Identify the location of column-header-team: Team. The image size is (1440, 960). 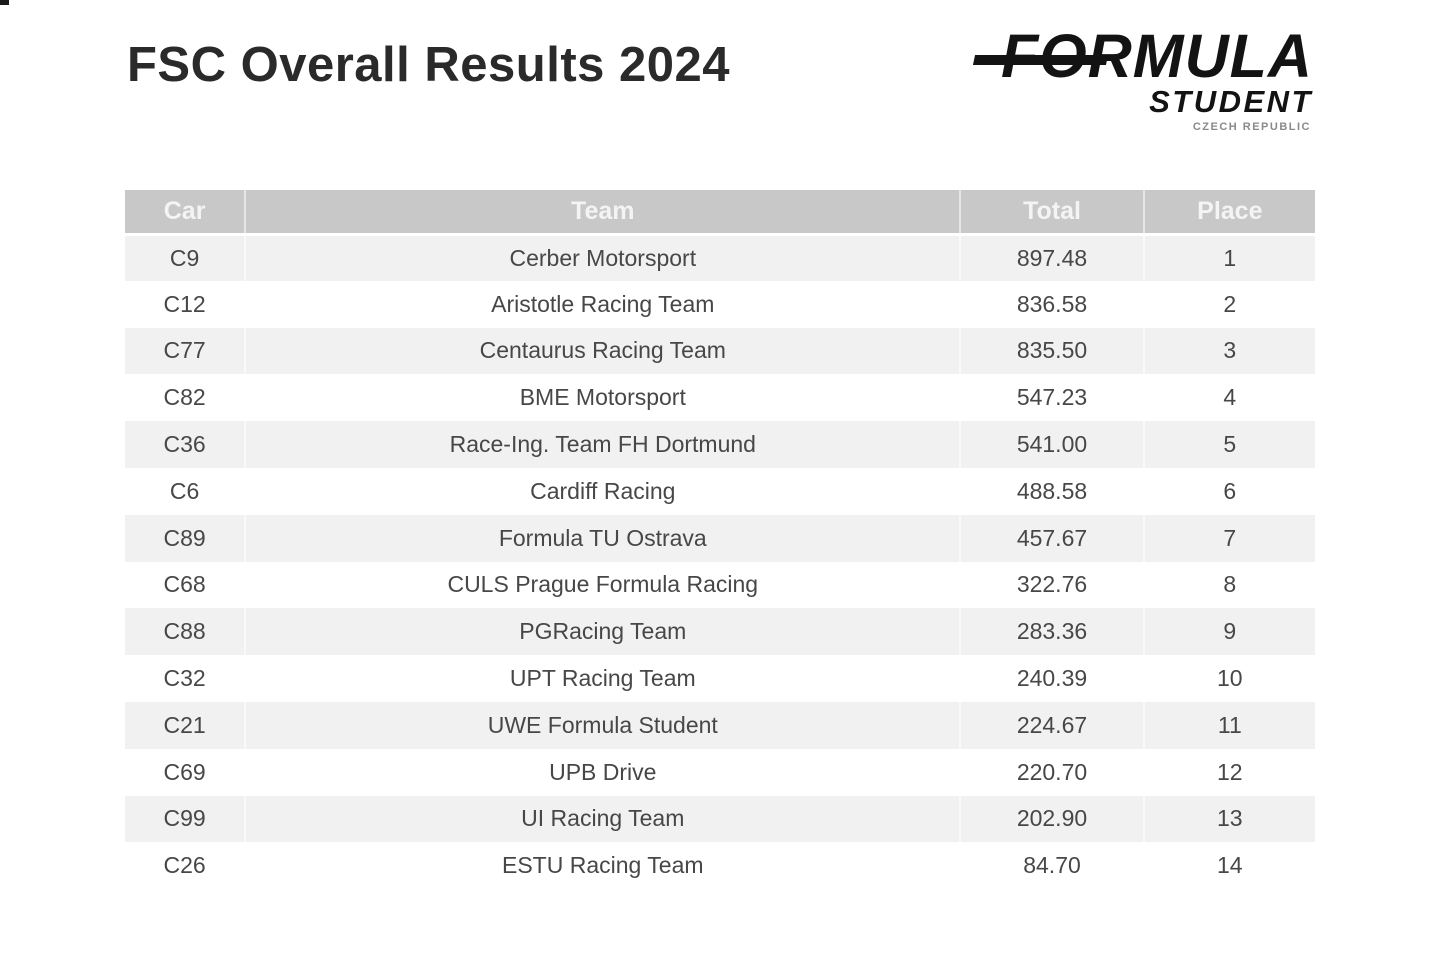
(603, 213).